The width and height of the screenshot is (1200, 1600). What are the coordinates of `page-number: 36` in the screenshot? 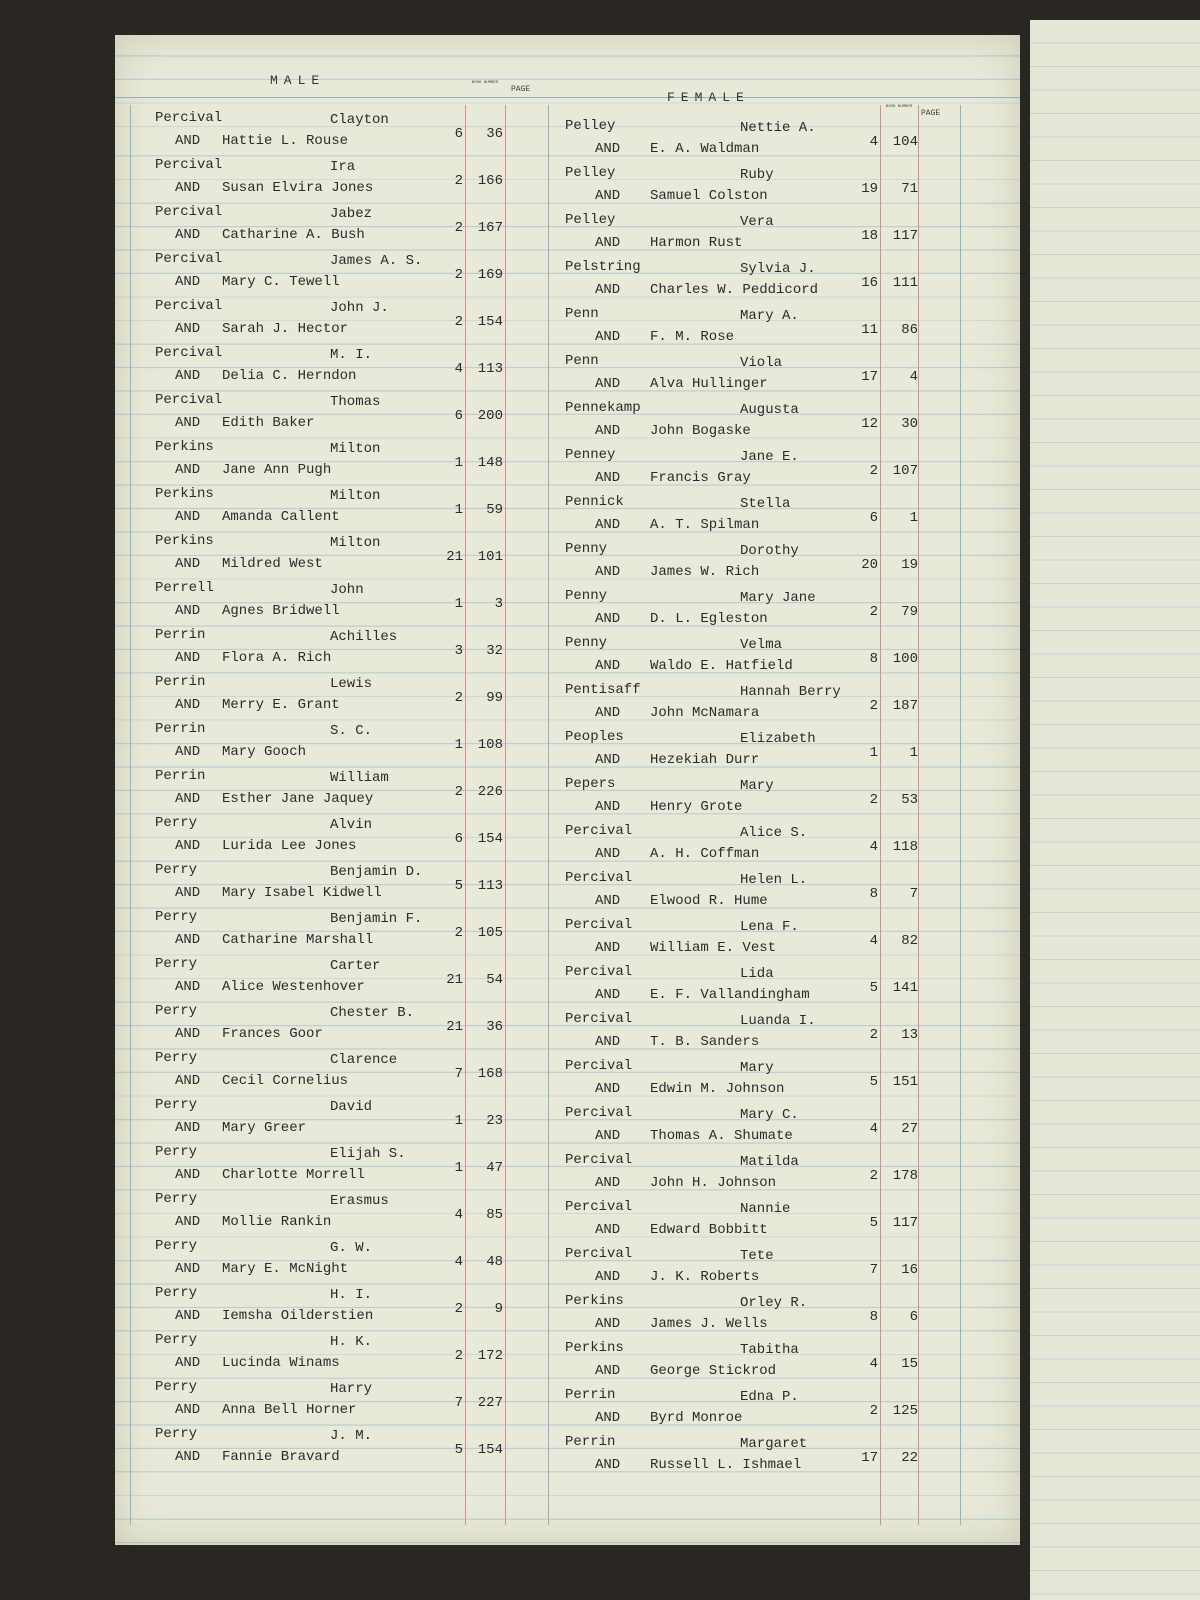 It's located at (494, 1027).